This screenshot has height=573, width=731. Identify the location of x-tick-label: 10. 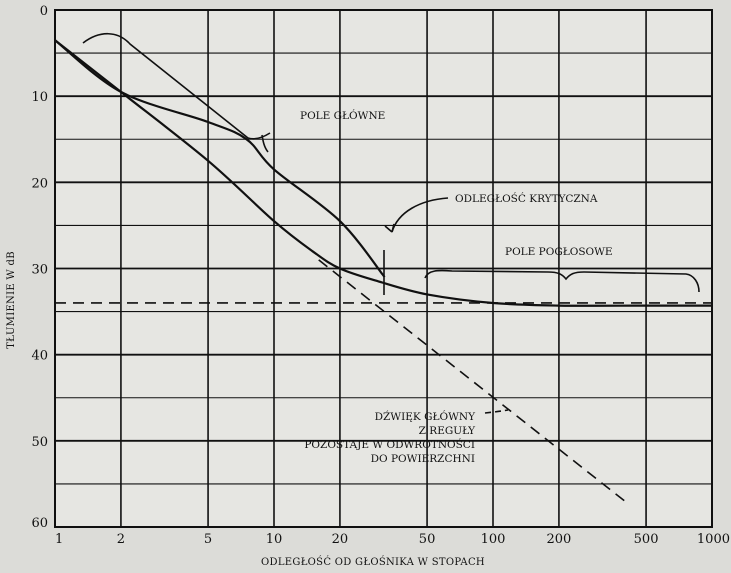
(274, 539).